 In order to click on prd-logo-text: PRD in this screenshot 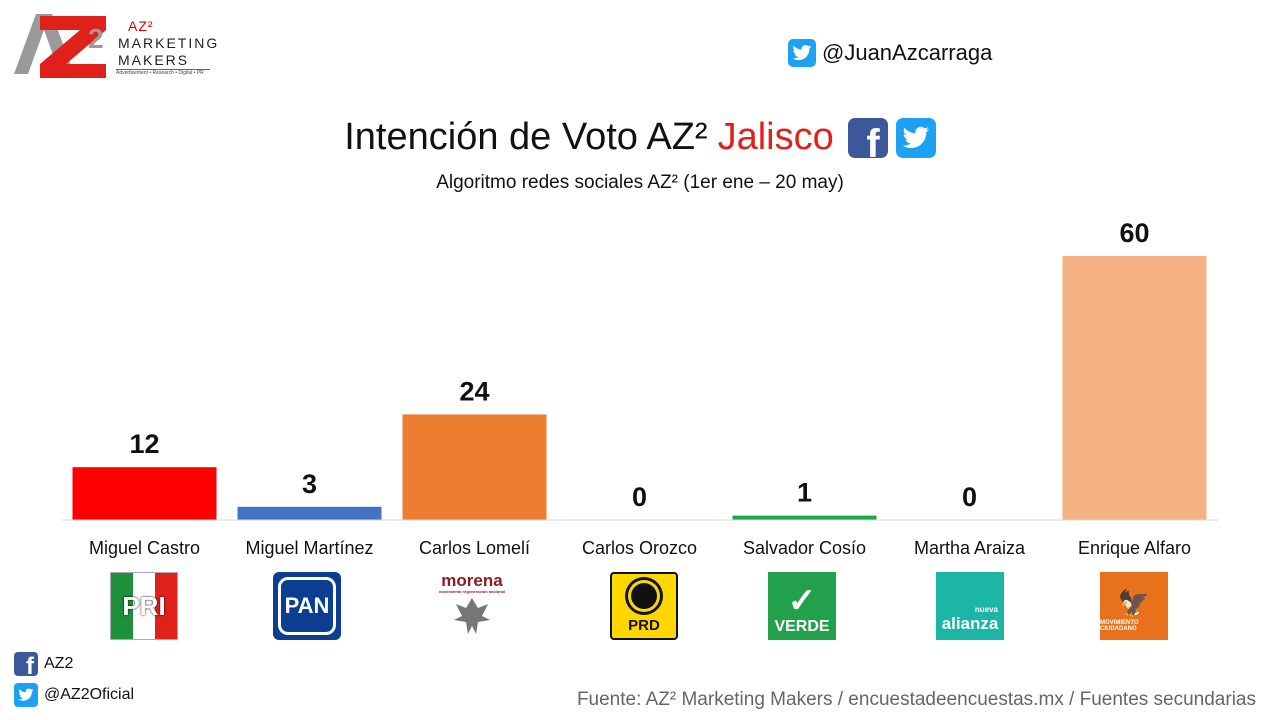, I will do `click(644, 625)`.